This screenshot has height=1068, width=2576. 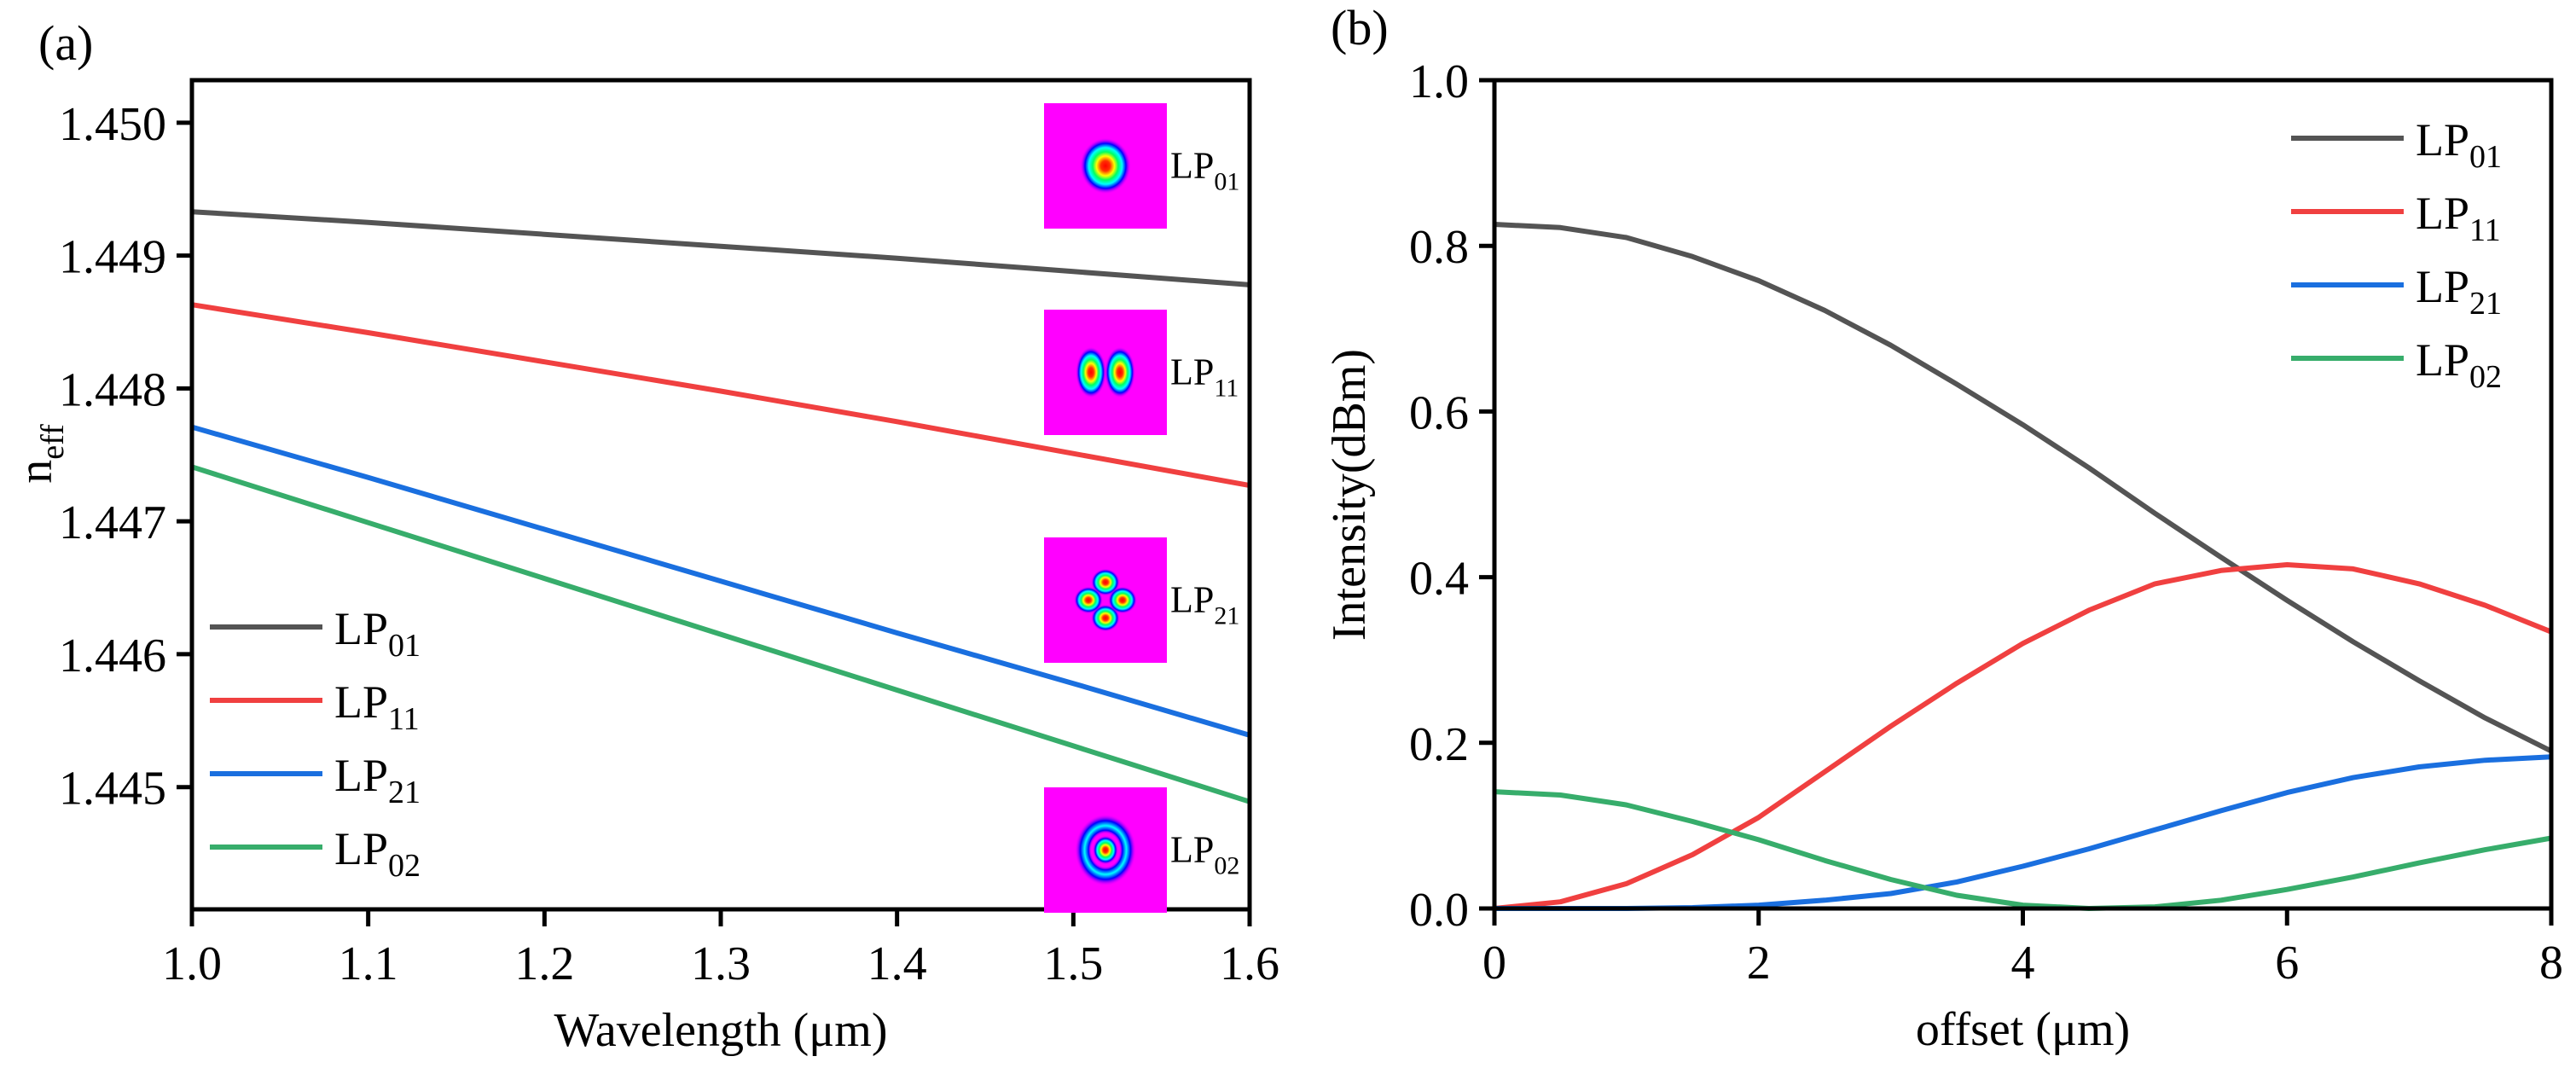 I want to click on y-tick-label: 1.0, so click(x=1439, y=81).